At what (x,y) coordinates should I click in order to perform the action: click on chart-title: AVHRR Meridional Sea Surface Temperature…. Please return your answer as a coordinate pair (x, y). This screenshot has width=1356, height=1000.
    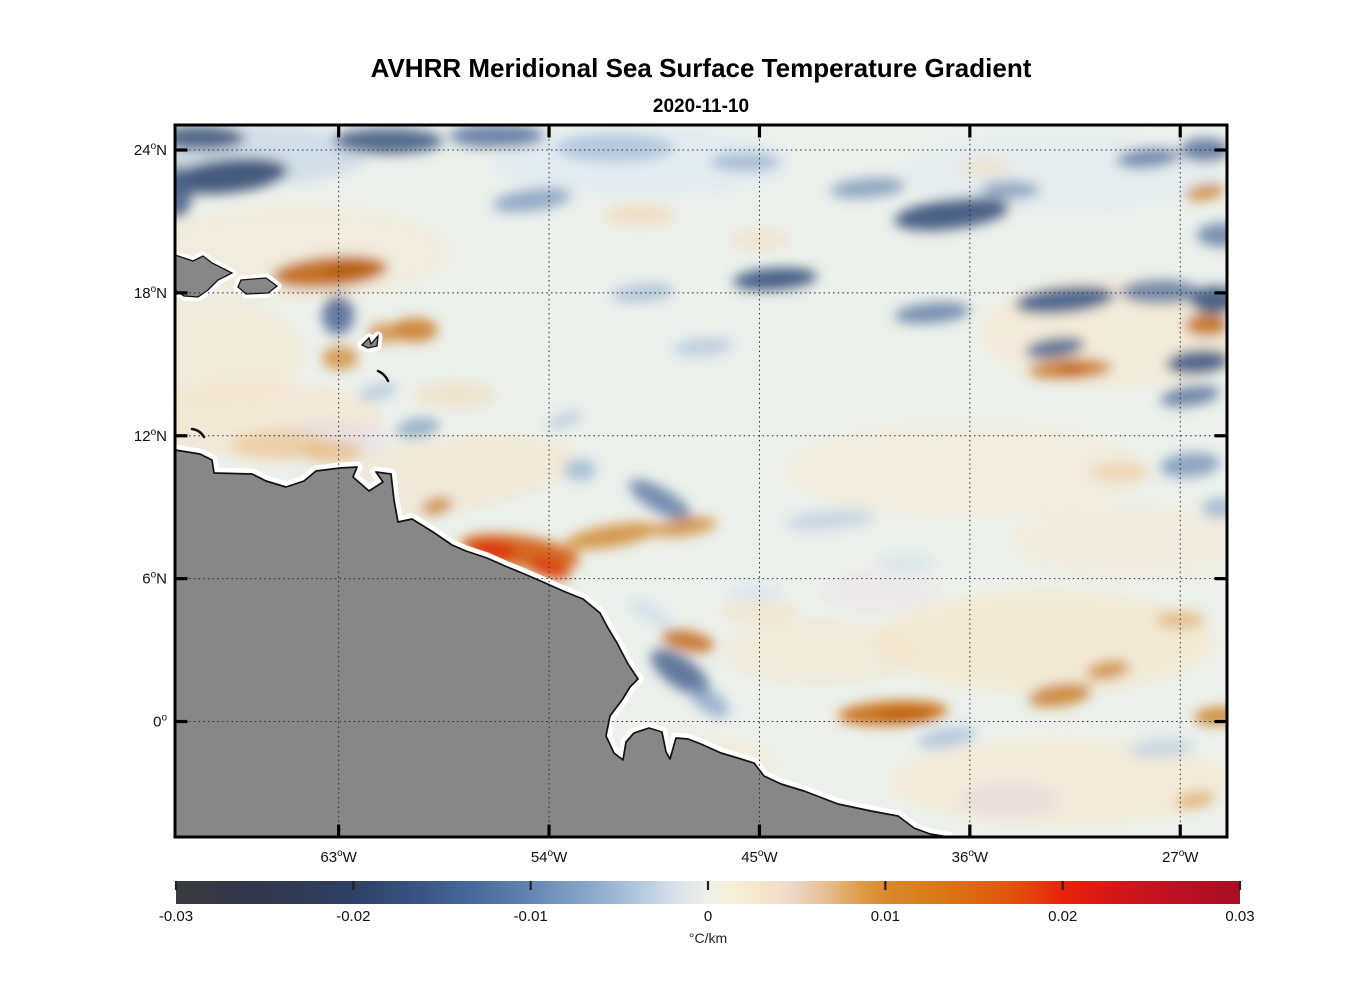
    Looking at the image, I should click on (701, 68).